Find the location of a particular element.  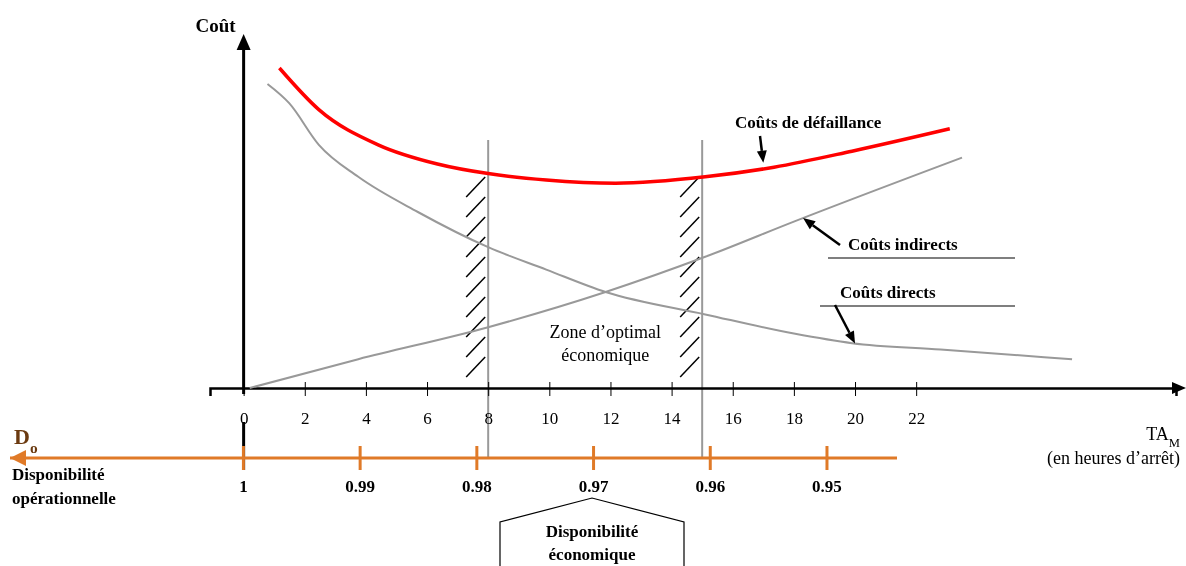

x2-tick-label: 0.99 is located at coordinates (360, 486).